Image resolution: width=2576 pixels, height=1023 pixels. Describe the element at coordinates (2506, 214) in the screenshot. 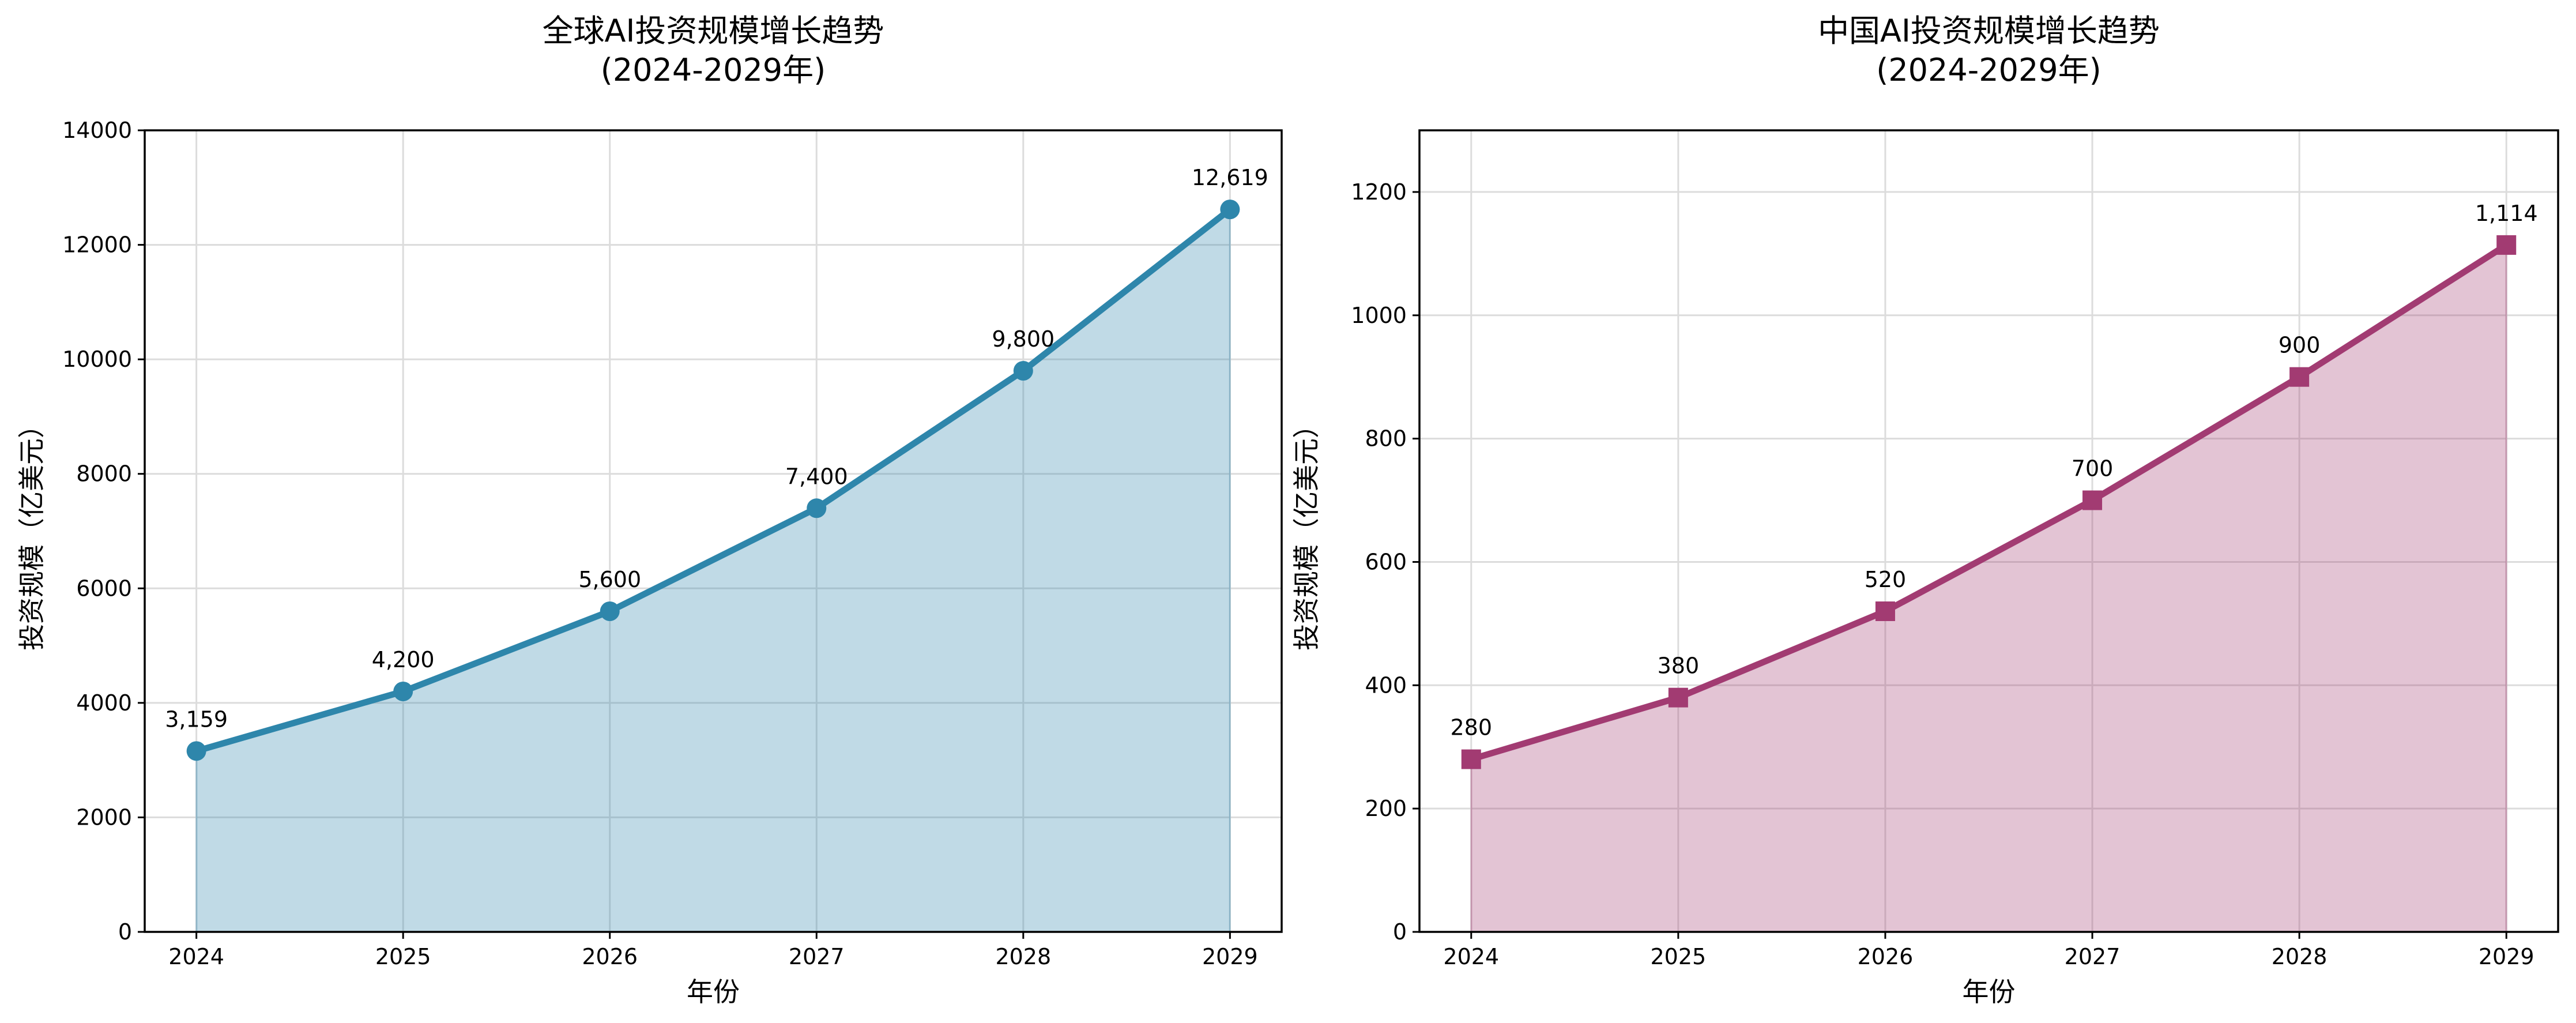

I see `data-label: 1,114` at that location.